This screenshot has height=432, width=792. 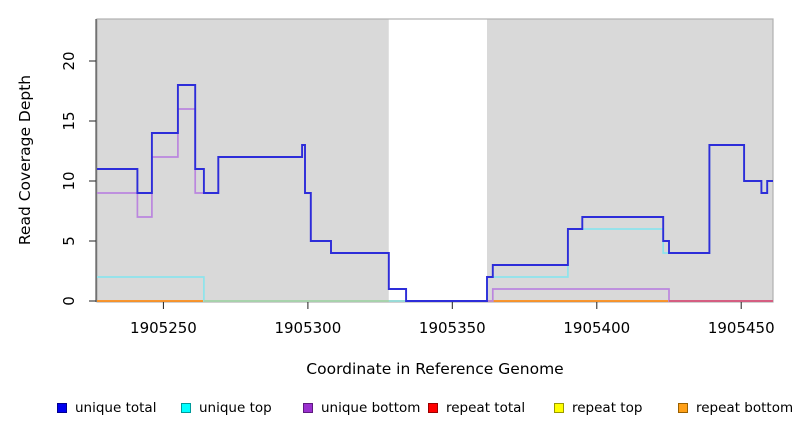 What do you see at coordinates (741, 328) in the screenshot?
I see `x-tick-label: 1905450` at bounding box center [741, 328].